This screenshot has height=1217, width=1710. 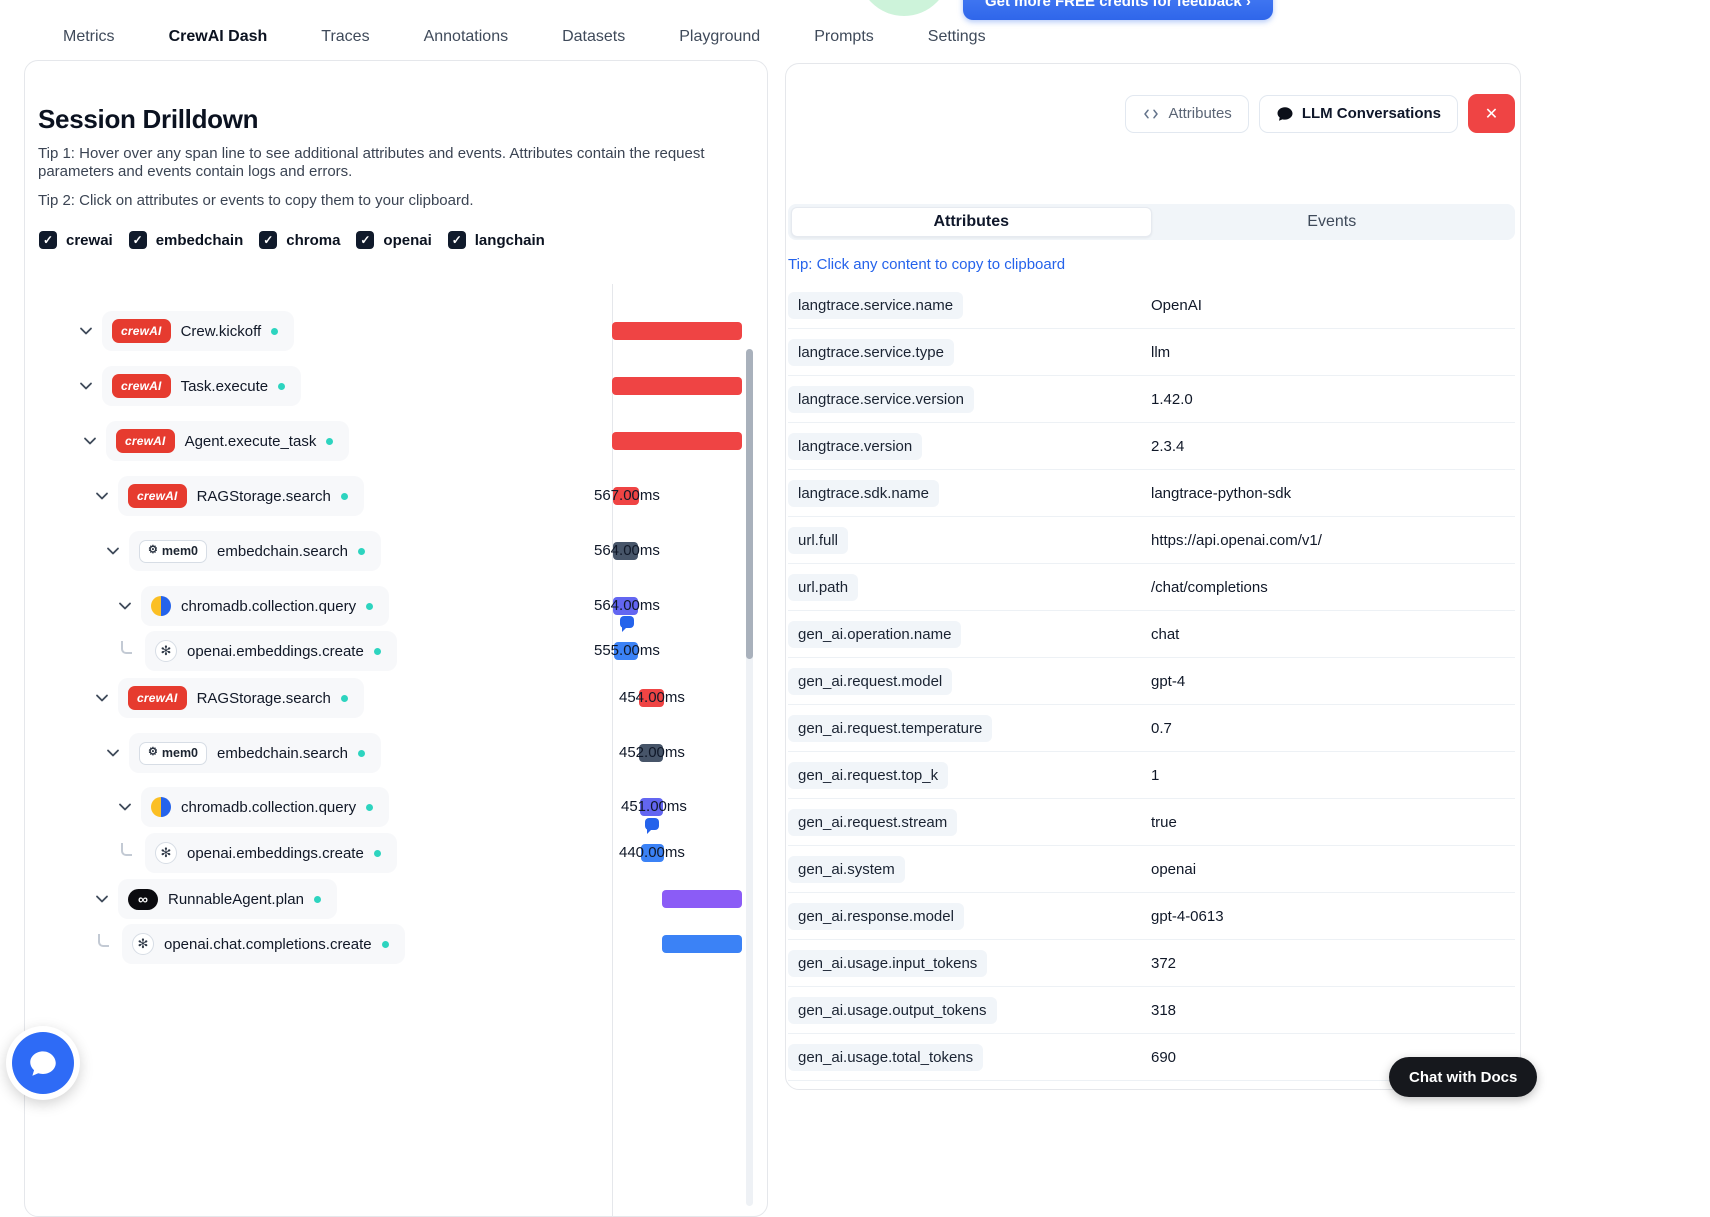 I want to click on attribute-key: gen_ai.operation.name, so click(x=875, y=634).